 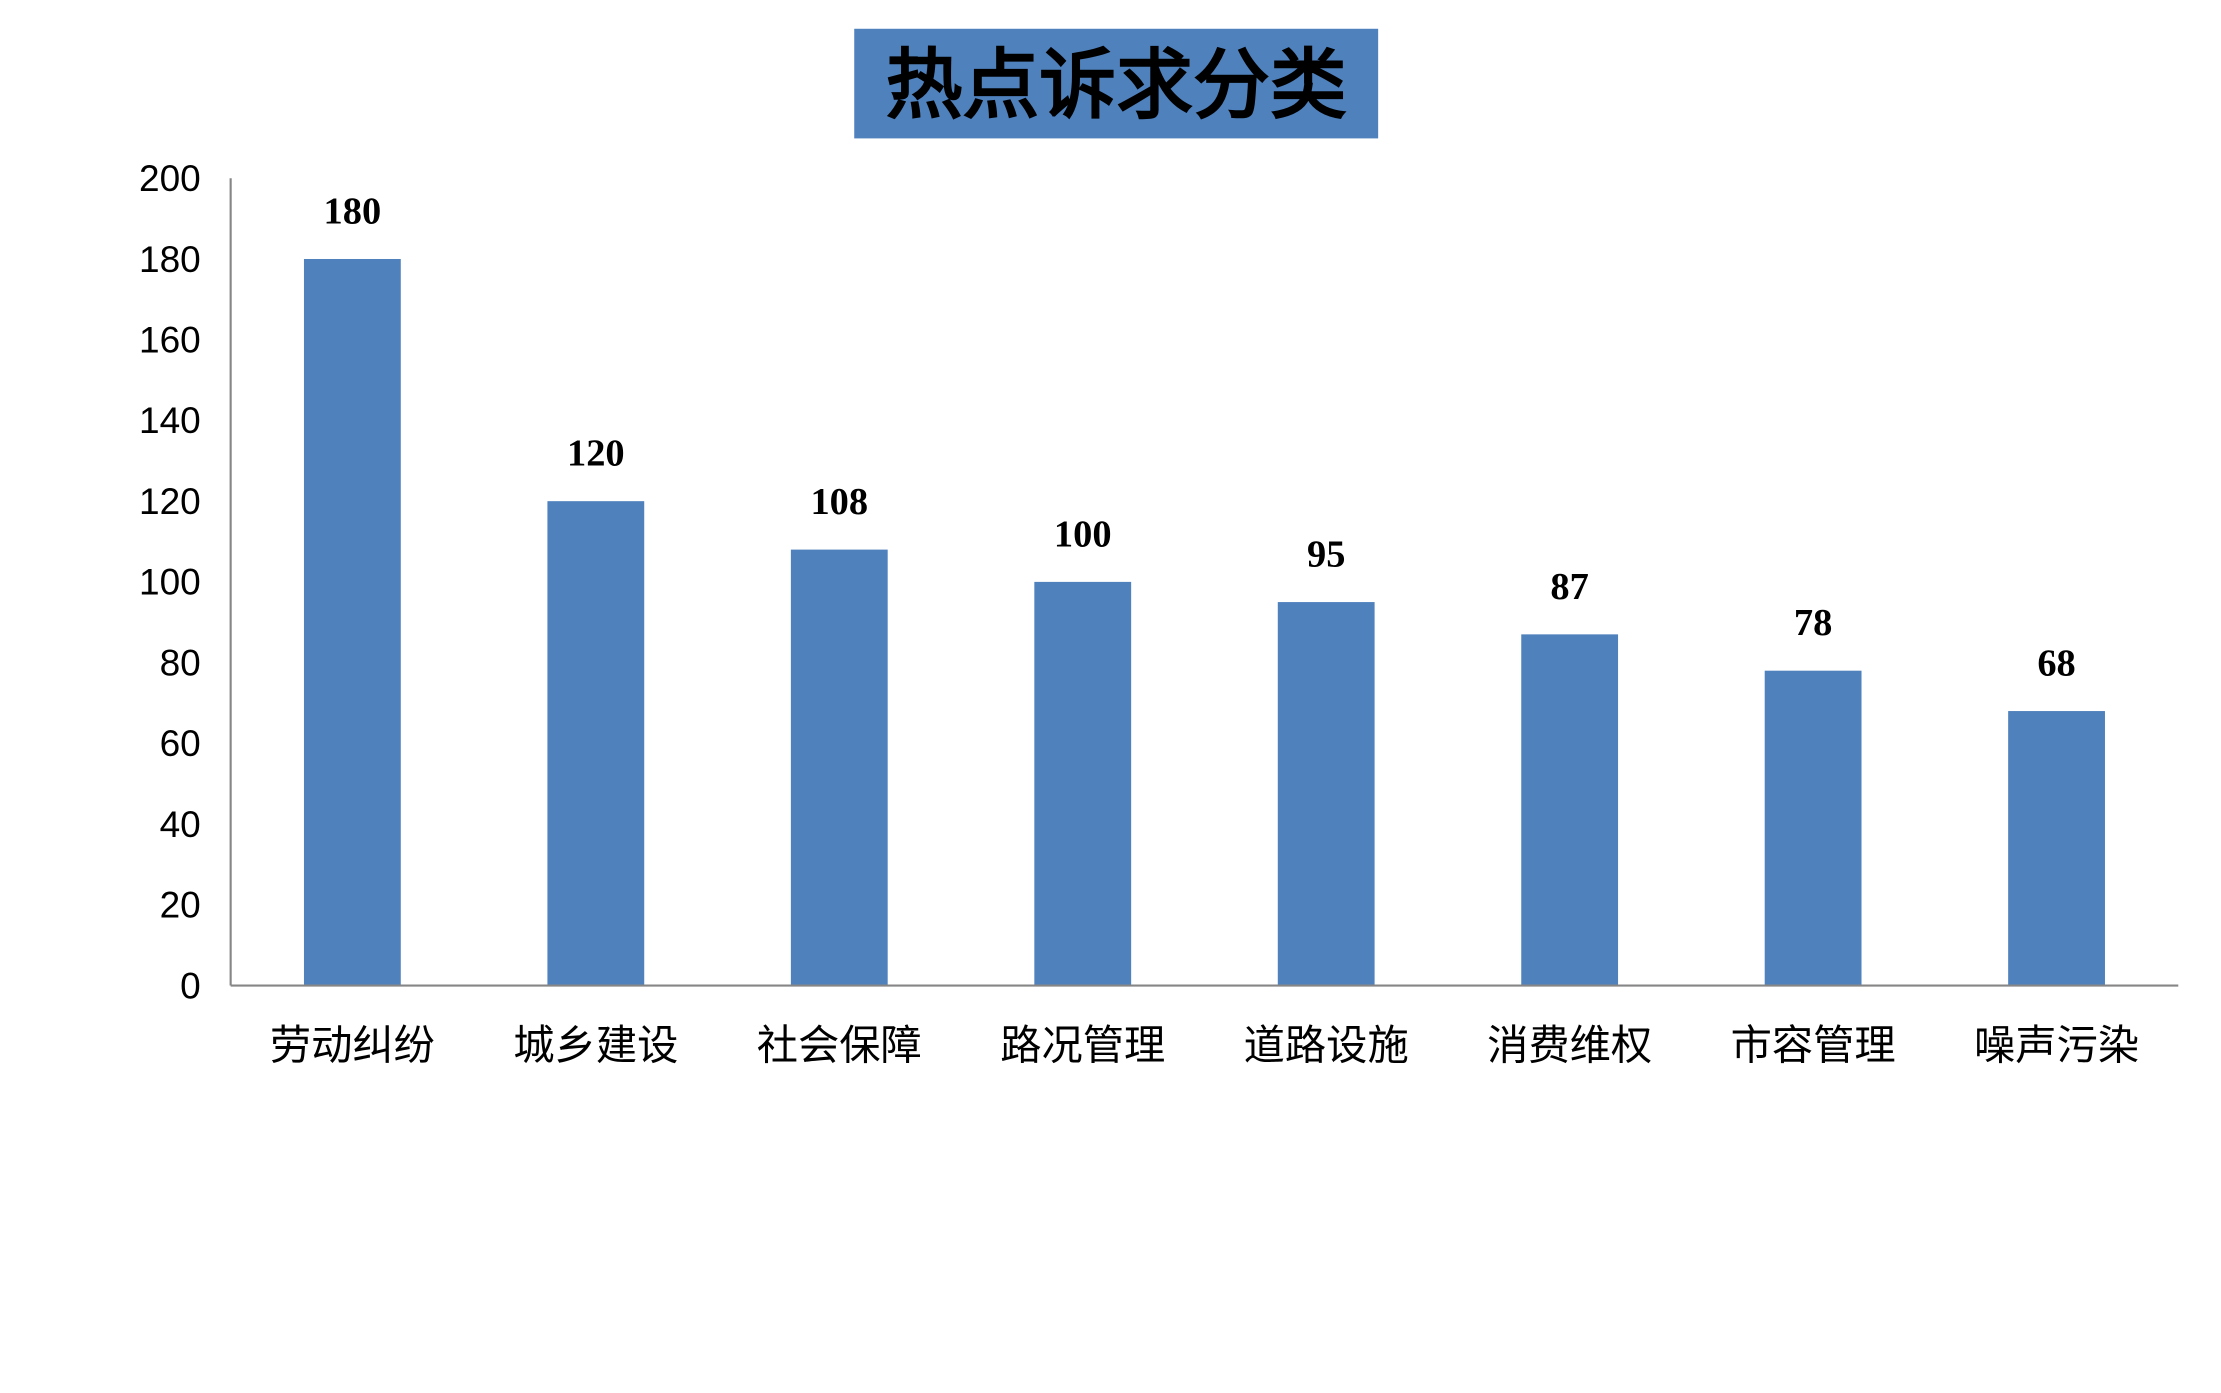 What do you see at coordinates (190, 985) in the screenshot?
I see `y-tick-label: 0` at bounding box center [190, 985].